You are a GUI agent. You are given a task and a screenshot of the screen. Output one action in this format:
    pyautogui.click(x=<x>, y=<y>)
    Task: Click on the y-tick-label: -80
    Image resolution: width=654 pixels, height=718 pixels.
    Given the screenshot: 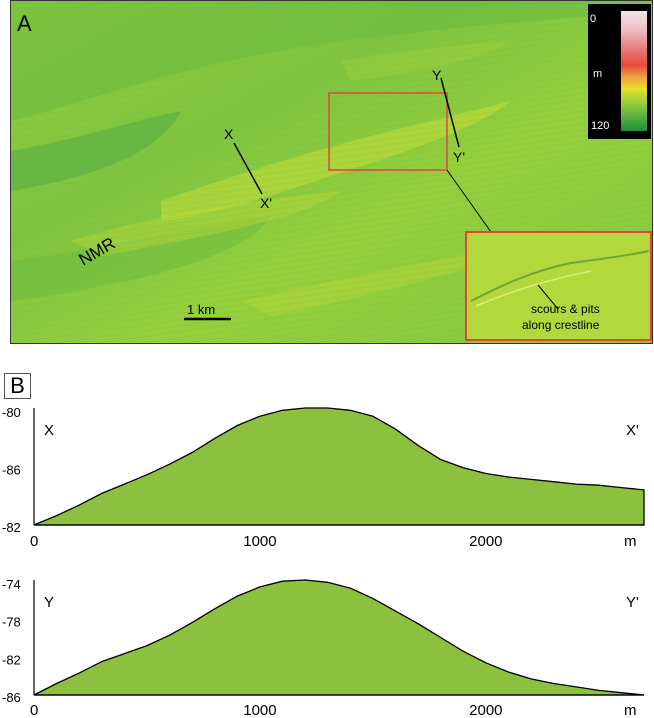 What is the action you would take?
    pyautogui.click(x=11, y=412)
    